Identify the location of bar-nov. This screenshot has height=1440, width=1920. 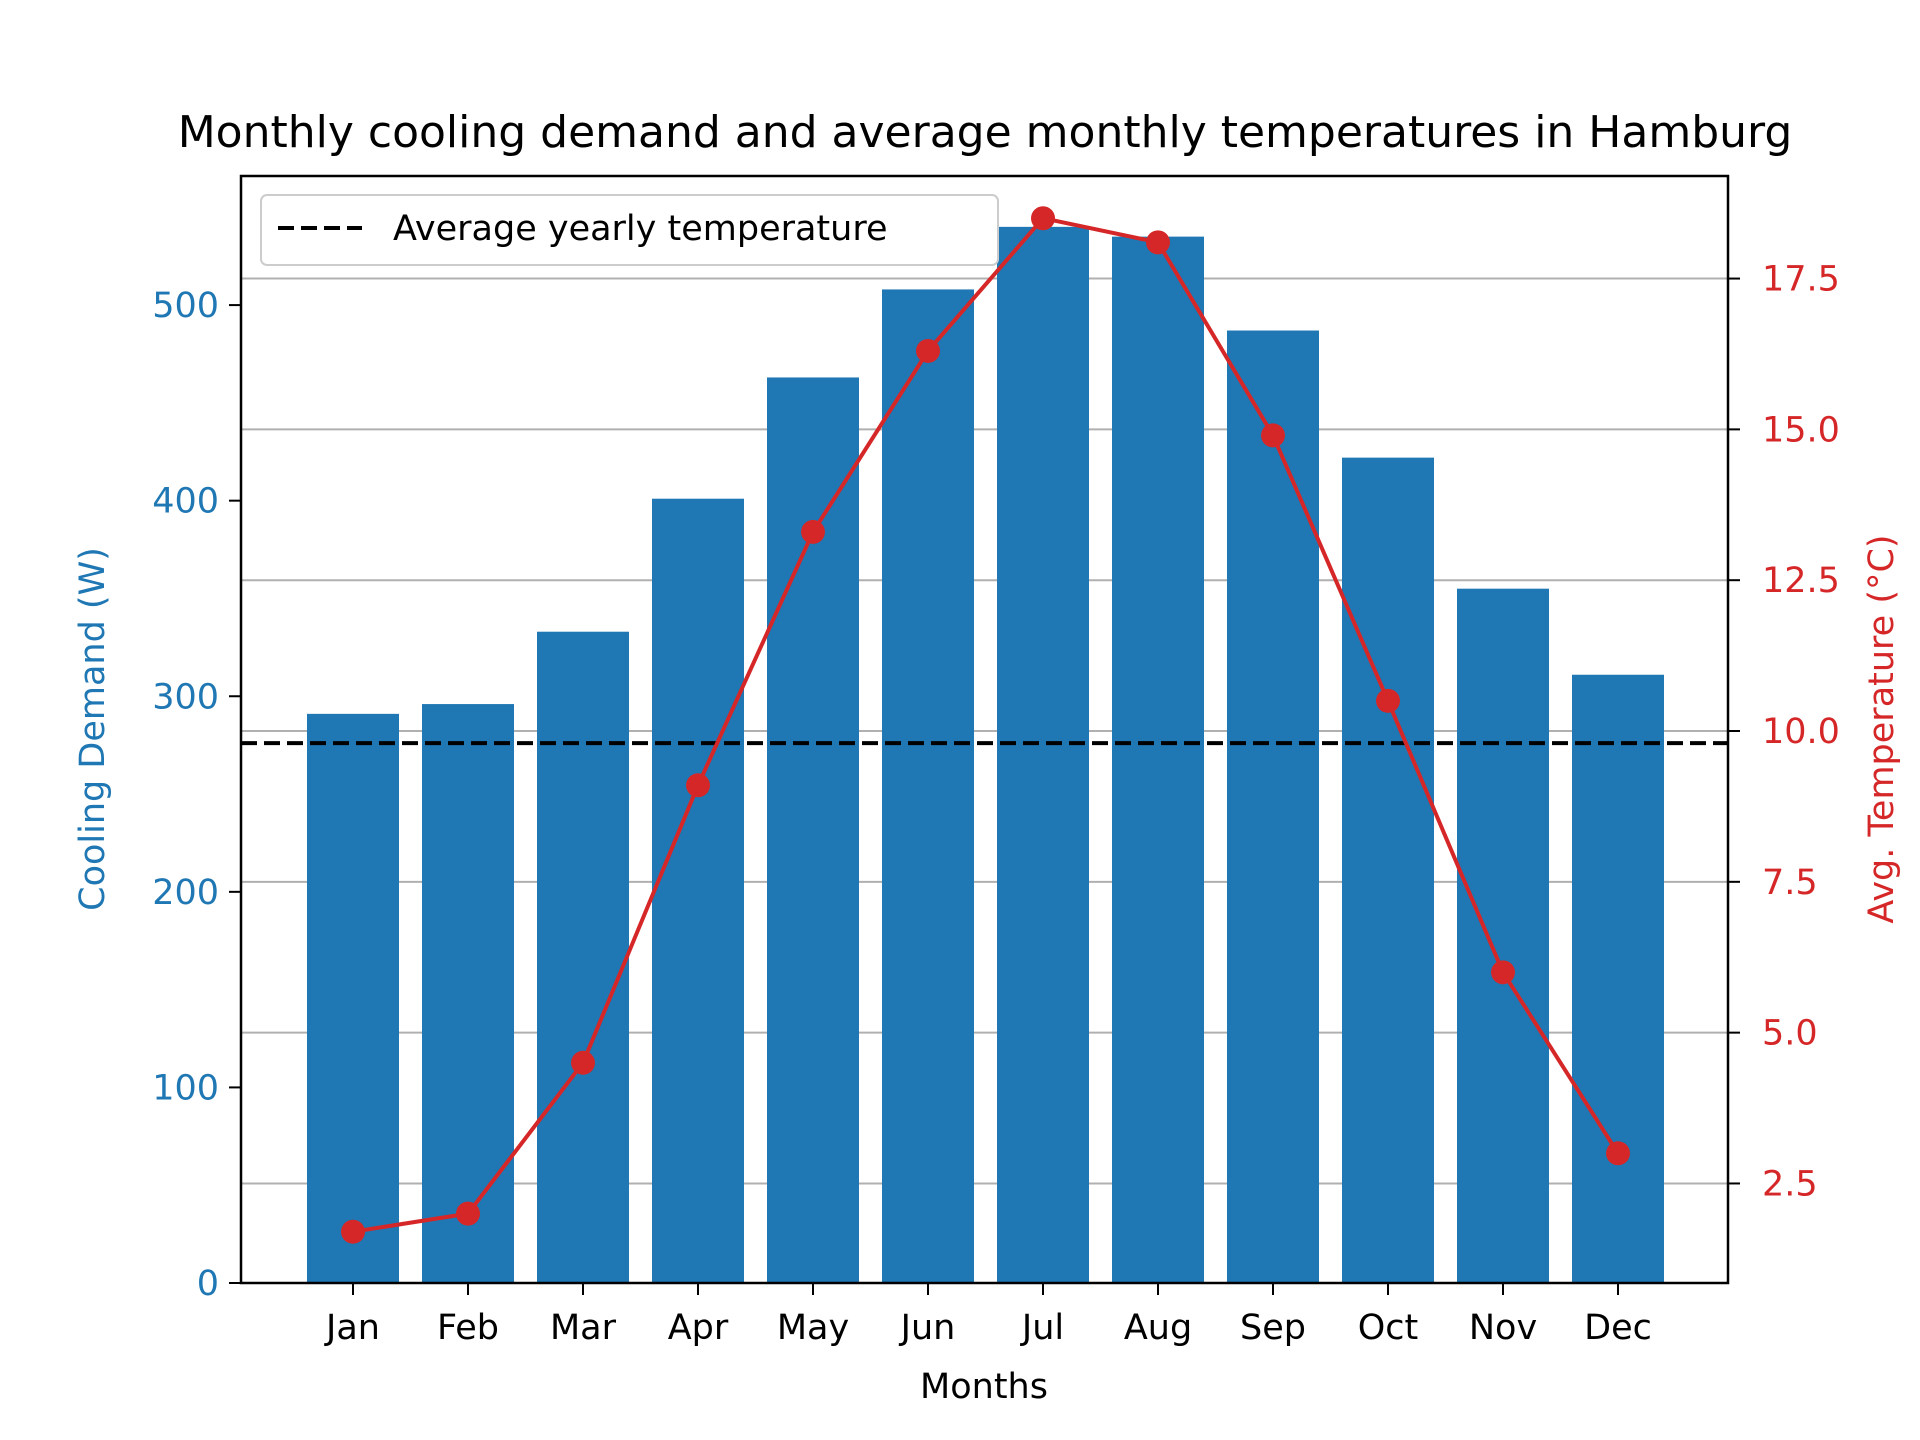
(1503, 935).